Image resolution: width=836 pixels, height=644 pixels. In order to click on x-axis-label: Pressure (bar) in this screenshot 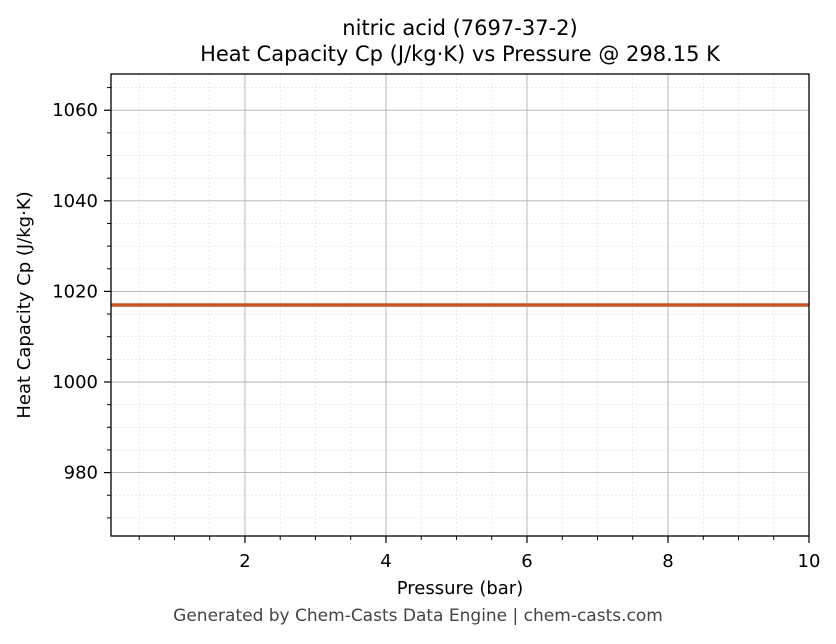, I will do `click(460, 588)`.